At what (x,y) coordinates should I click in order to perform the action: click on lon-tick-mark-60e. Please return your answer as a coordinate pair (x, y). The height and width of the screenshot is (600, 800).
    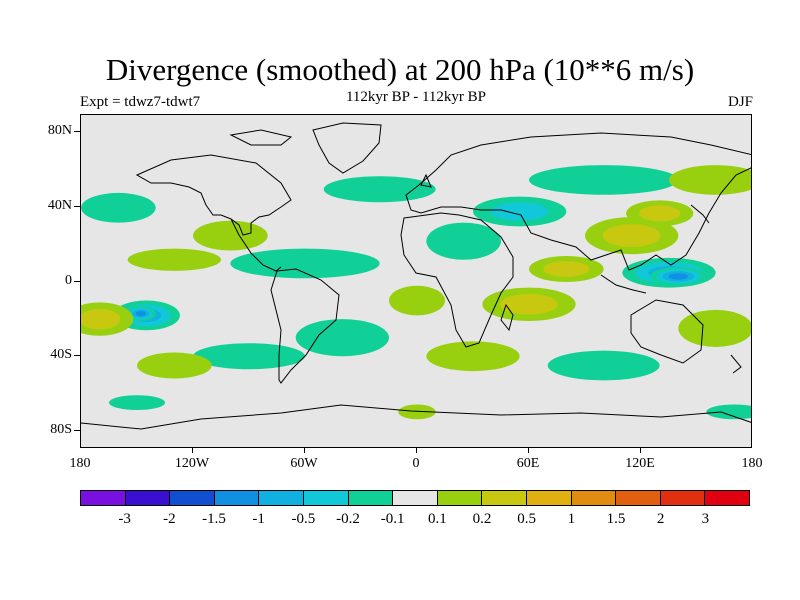
    Looking at the image, I should click on (528, 450).